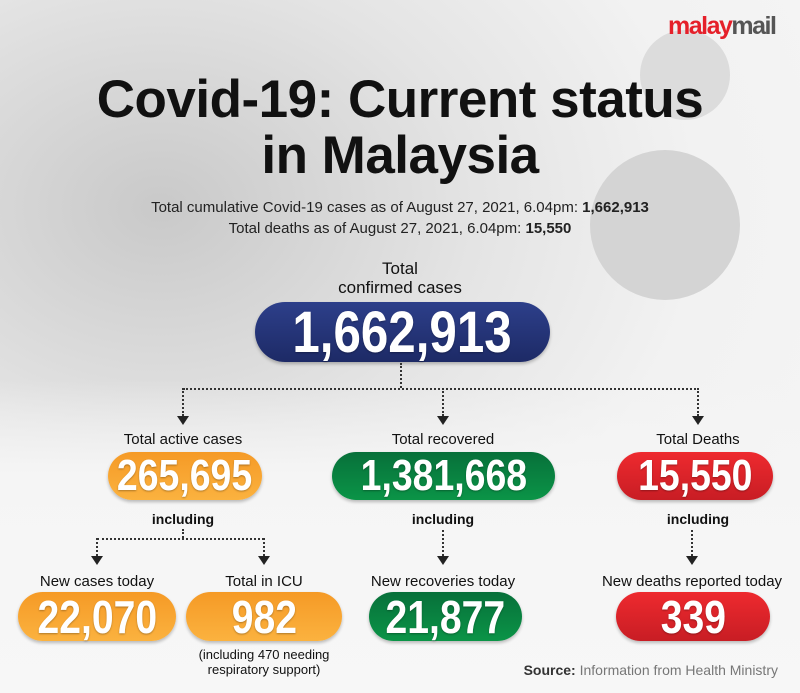 The image size is (800, 693). I want to click on active-label: Total active cases, so click(183, 439).